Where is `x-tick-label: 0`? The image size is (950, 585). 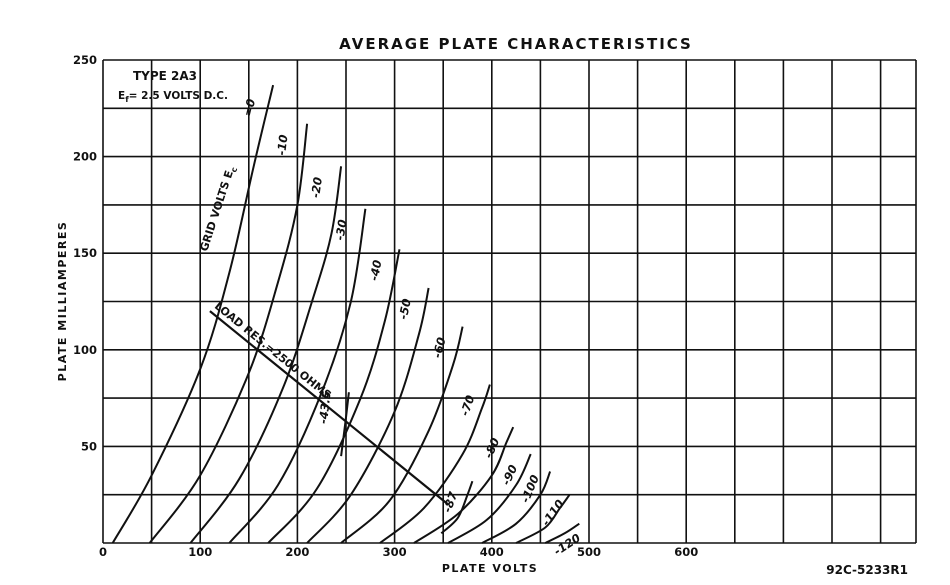
x-tick-label: 0 is located at coordinates (103, 552).